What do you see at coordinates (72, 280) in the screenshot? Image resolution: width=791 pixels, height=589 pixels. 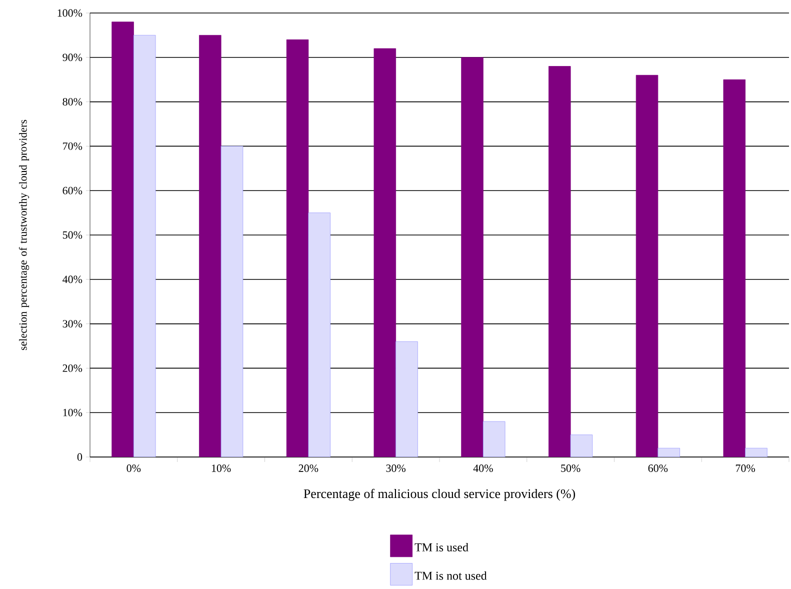 I see `y-tick-label: 40%` at bounding box center [72, 280].